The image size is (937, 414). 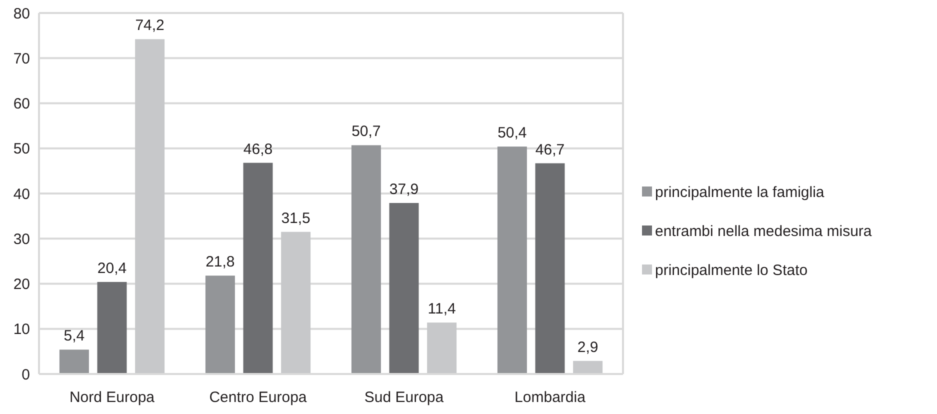 I want to click on x-tick-label: Nord Europa, so click(x=112, y=397).